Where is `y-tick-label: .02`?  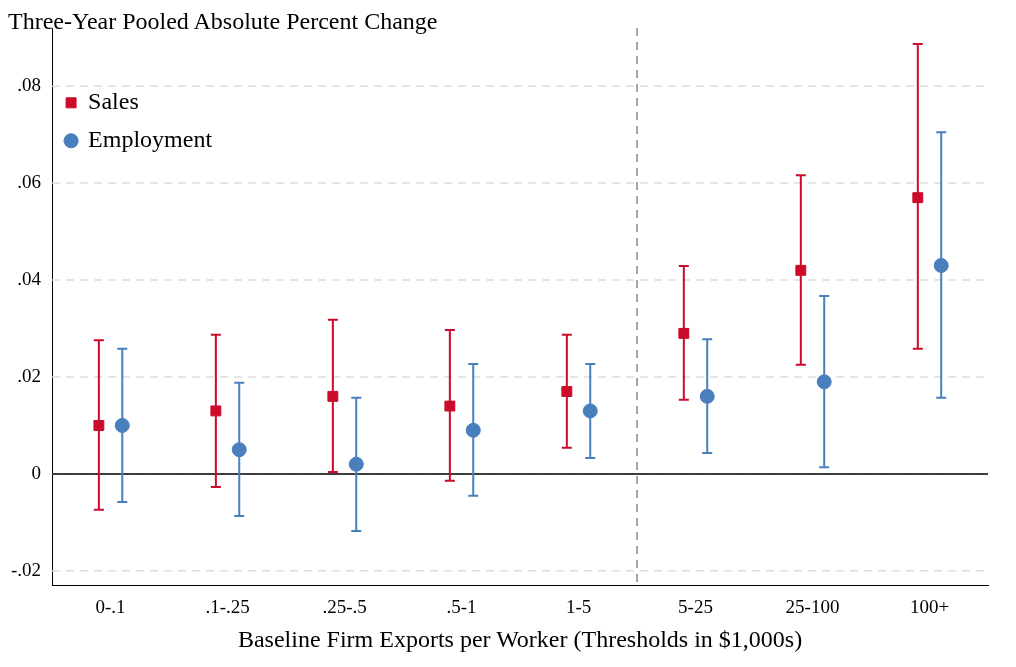 y-tick-label: .02 is located at coordinates (29, 375).